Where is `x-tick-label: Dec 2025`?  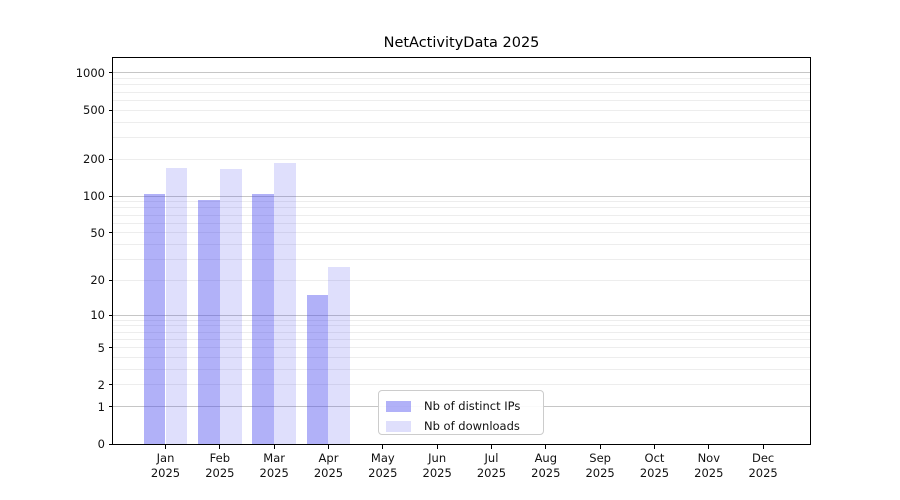
x-tick-label: Dec 2025 is located at coordinates (763, 465).